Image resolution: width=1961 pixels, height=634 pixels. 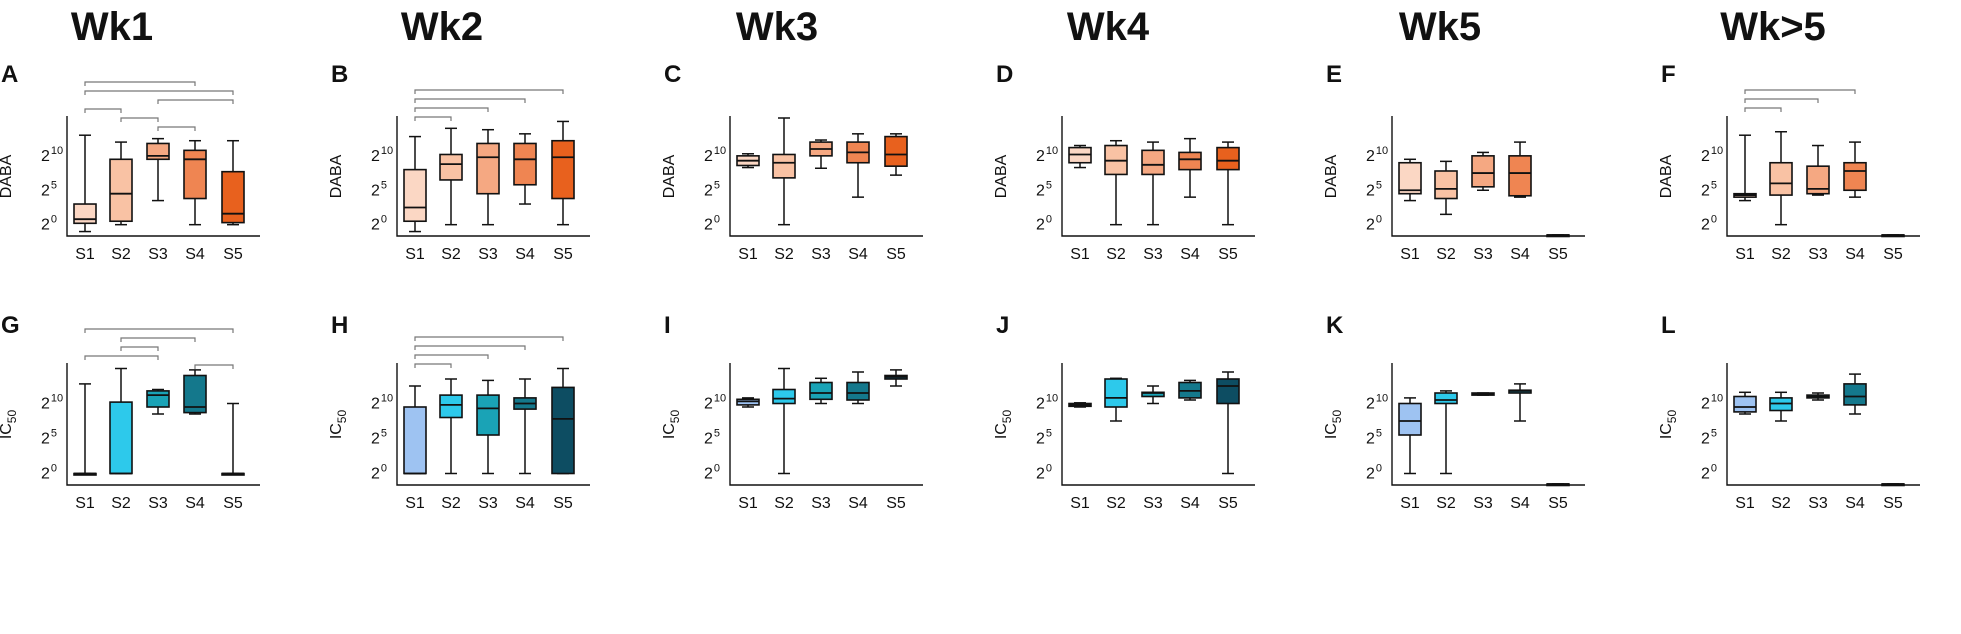 I want to click on y-tick-label: 25, so click(x=49, y=189).